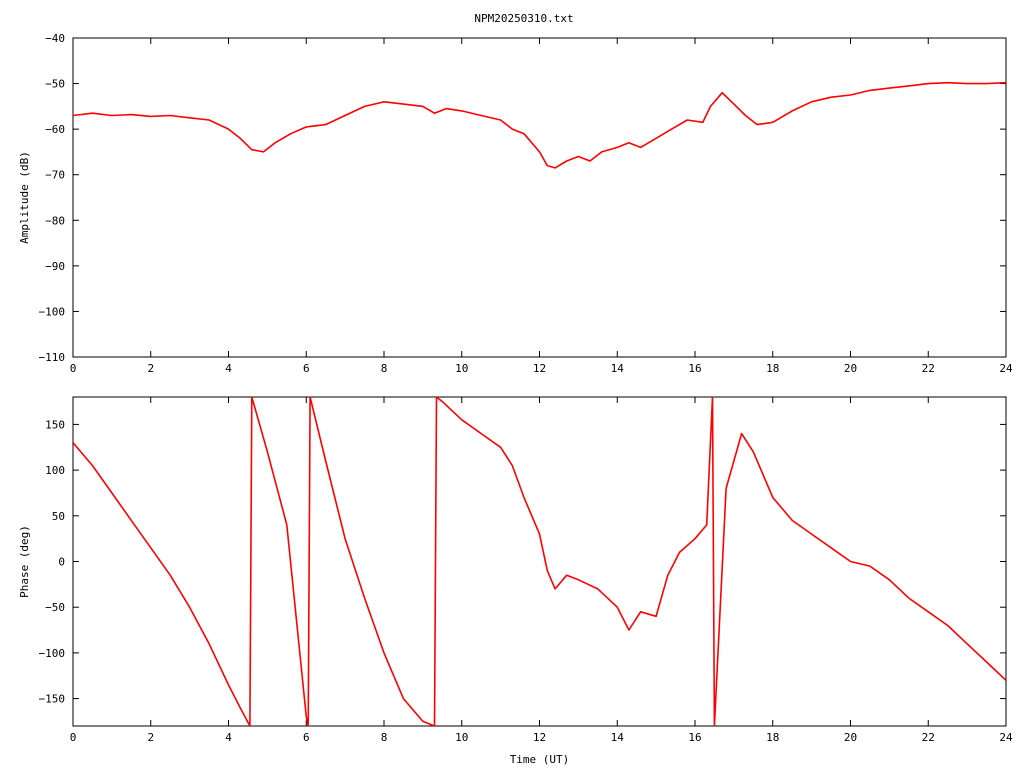 The height and width of the screenshot is (768, 1024). I want to click on phase-x-tick-label: 10, so click(461, 737).